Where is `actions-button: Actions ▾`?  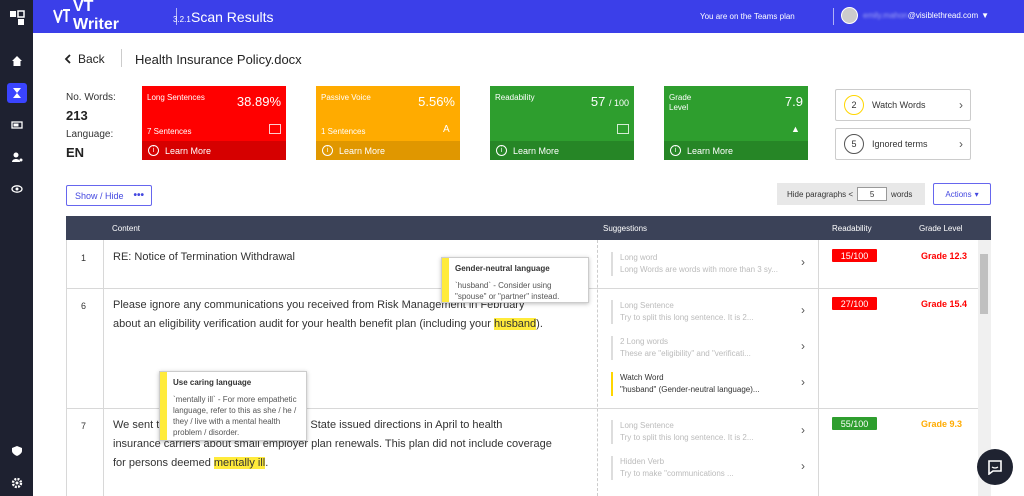
actions-button: Actions ▾ is located at coordinates (962, 194).